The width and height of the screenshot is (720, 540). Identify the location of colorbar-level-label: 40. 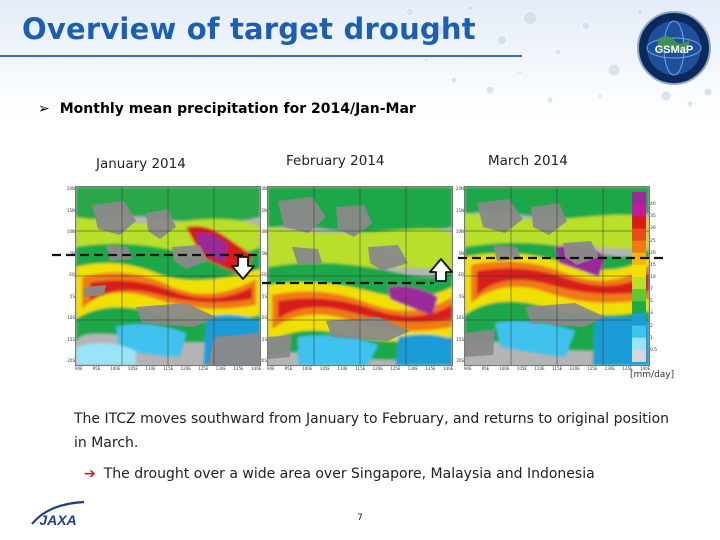
(653, 205).